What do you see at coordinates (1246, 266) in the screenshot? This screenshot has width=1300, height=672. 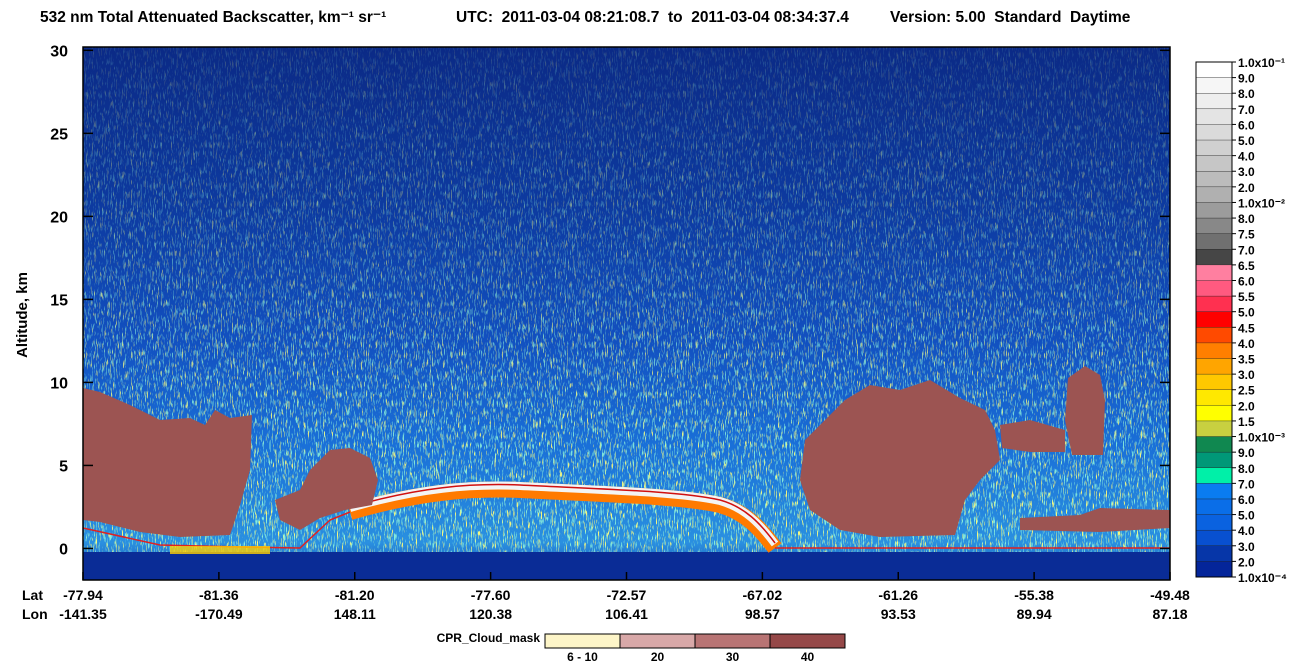 I see `colorbar-label: 6.5` at bounding box center [1246, 266].